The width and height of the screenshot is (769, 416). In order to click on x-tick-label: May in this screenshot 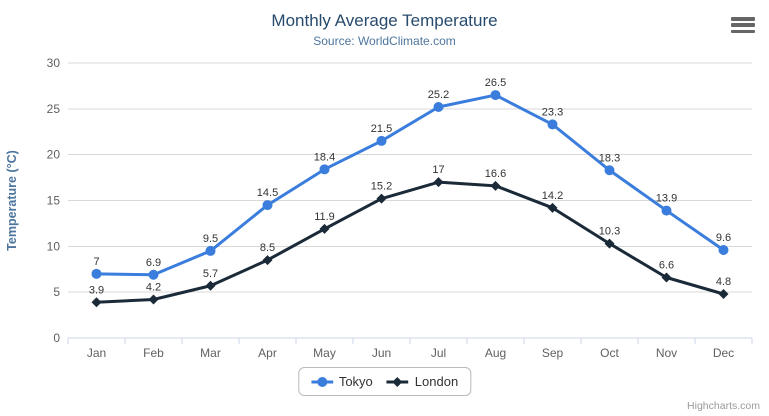, I will do `click(324, 353)`.